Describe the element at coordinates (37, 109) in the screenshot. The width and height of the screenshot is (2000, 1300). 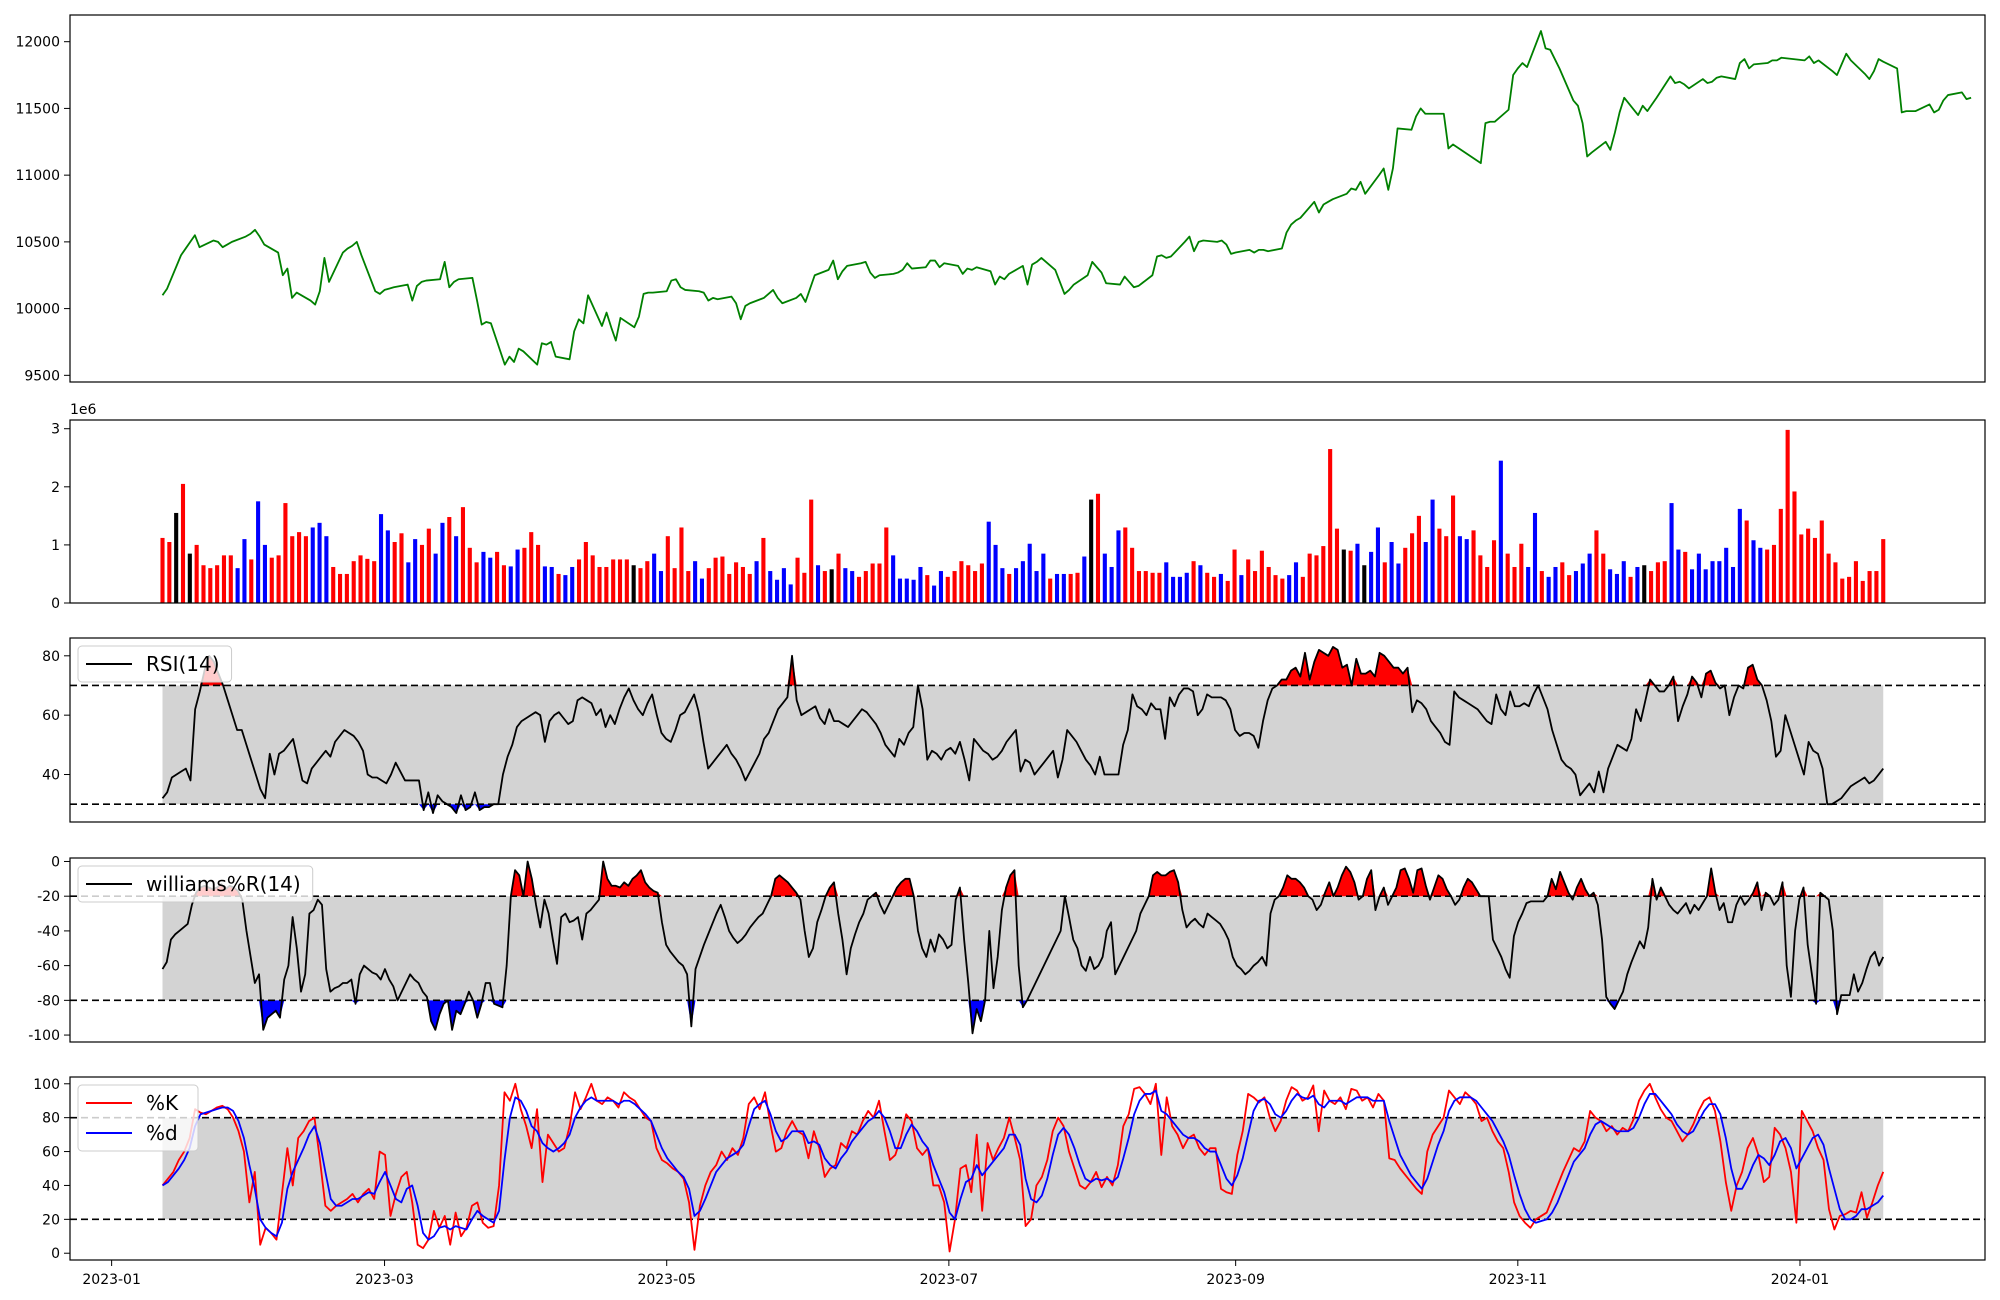
I see `y-tick-label: 11500` at that location.